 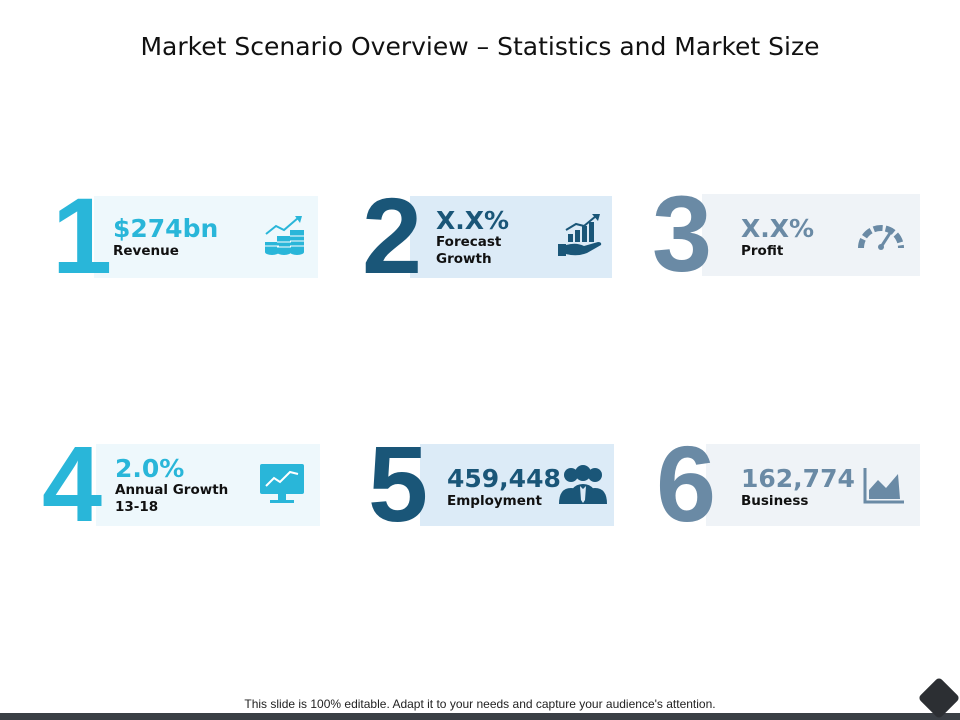 I want to click on stat-card-profit: 3 X.X% Profit, so click(x=787, y=234).